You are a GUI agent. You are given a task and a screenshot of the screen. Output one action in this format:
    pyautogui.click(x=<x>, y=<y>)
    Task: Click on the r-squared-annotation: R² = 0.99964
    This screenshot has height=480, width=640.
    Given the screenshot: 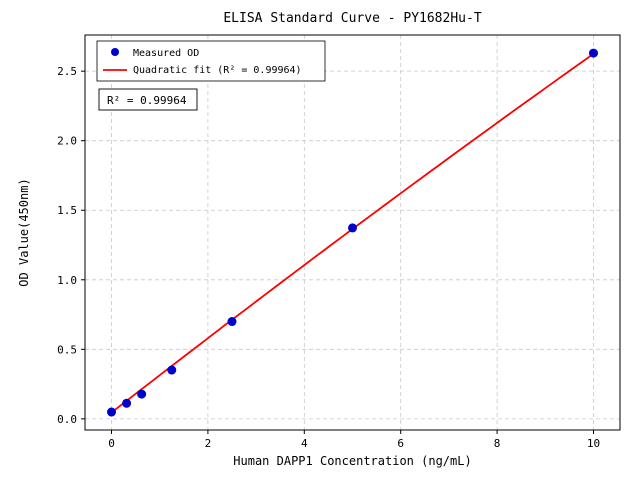 What is the action you would take?
    pyautogui.click(x=147, y=100)
    